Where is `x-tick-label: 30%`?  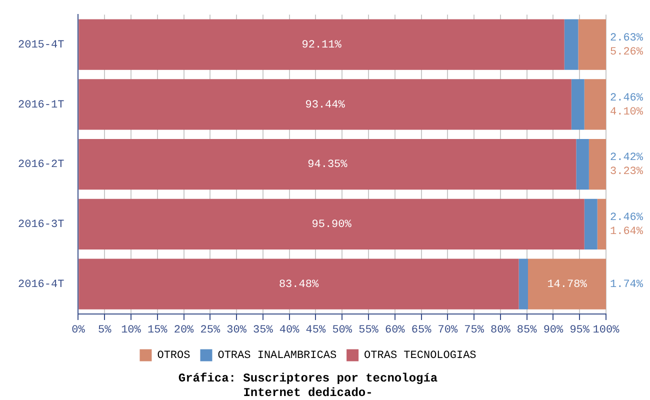
x-tick-label: 30% is located at coordinates (236, 330).